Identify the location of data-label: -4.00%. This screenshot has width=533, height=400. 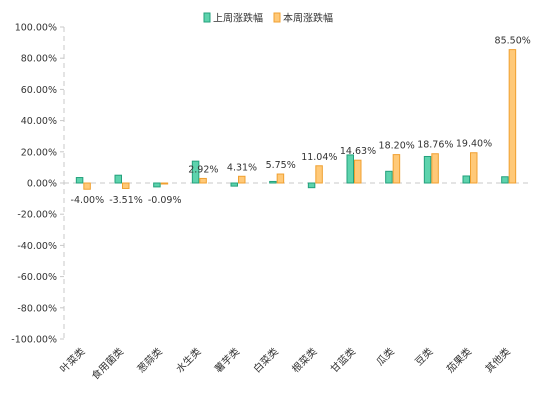
(88, 200).